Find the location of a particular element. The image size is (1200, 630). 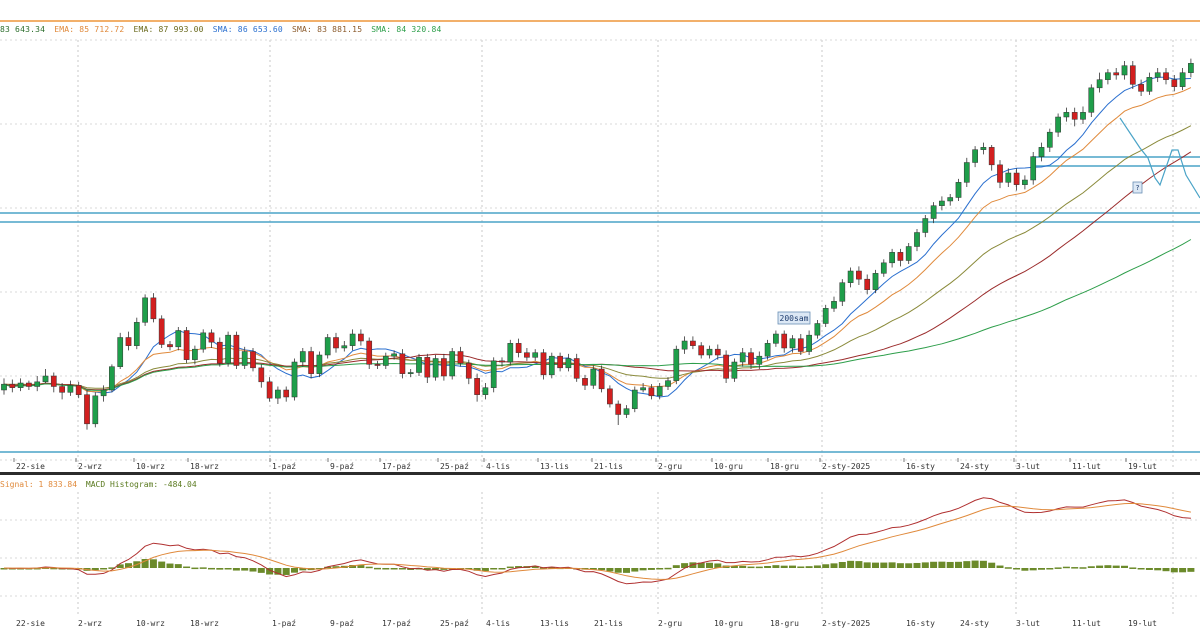

pane-separator is located at coordinates (600, 473).